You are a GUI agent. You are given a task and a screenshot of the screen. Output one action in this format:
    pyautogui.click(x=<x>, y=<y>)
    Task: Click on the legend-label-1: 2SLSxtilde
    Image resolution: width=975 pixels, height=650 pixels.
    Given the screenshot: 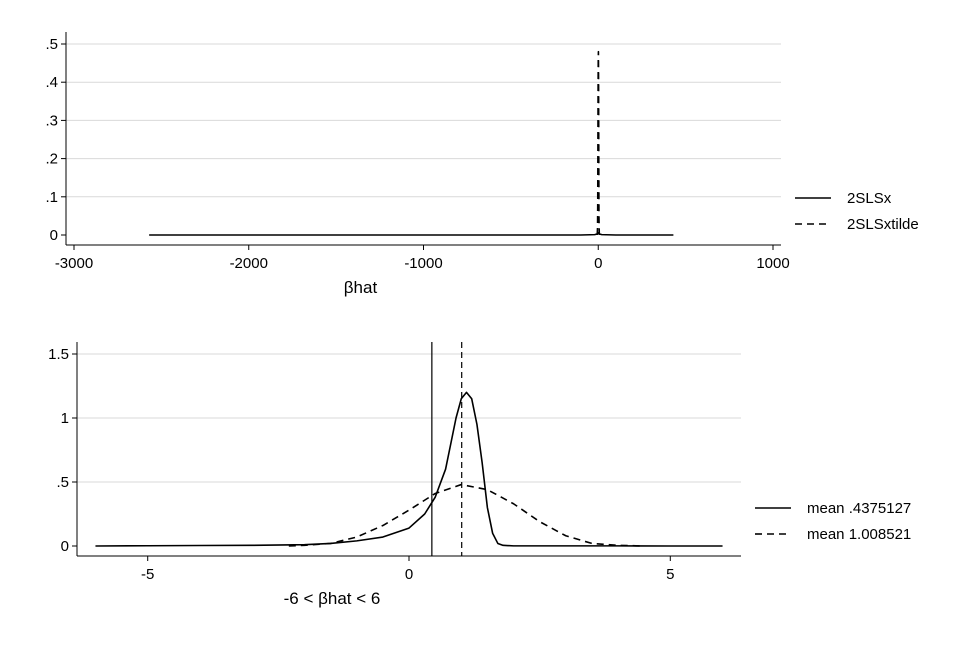 What is the action you would take?
    pyautogui.click(x=883, y=224)
    